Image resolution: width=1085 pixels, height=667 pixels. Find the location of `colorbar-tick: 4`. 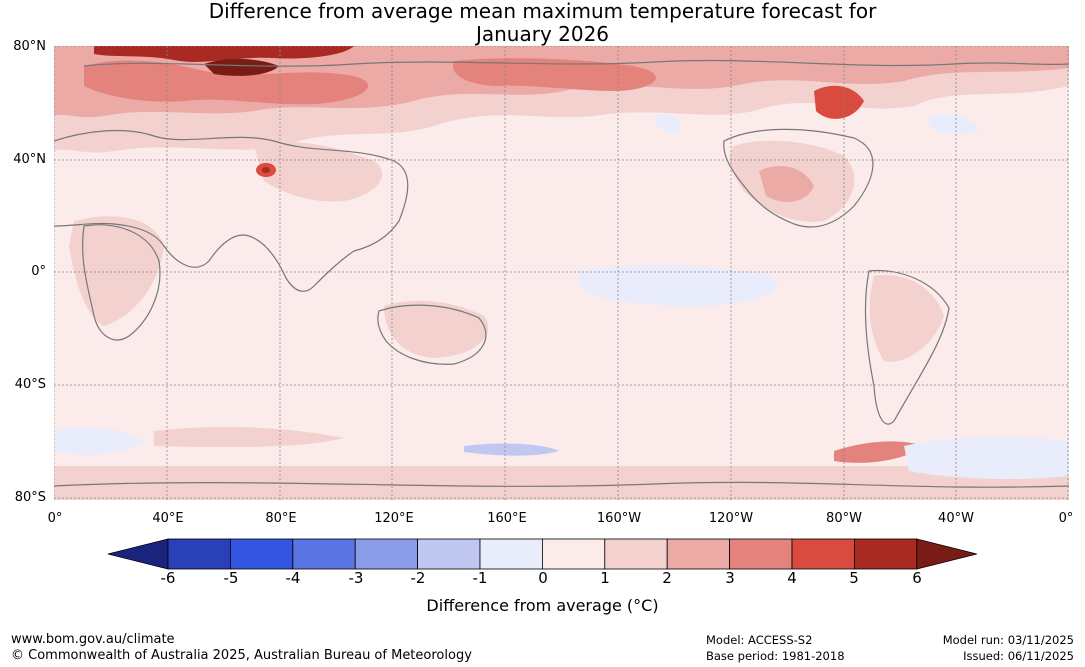

colorbar-tick: 4 is located at coordinates (792, 578).